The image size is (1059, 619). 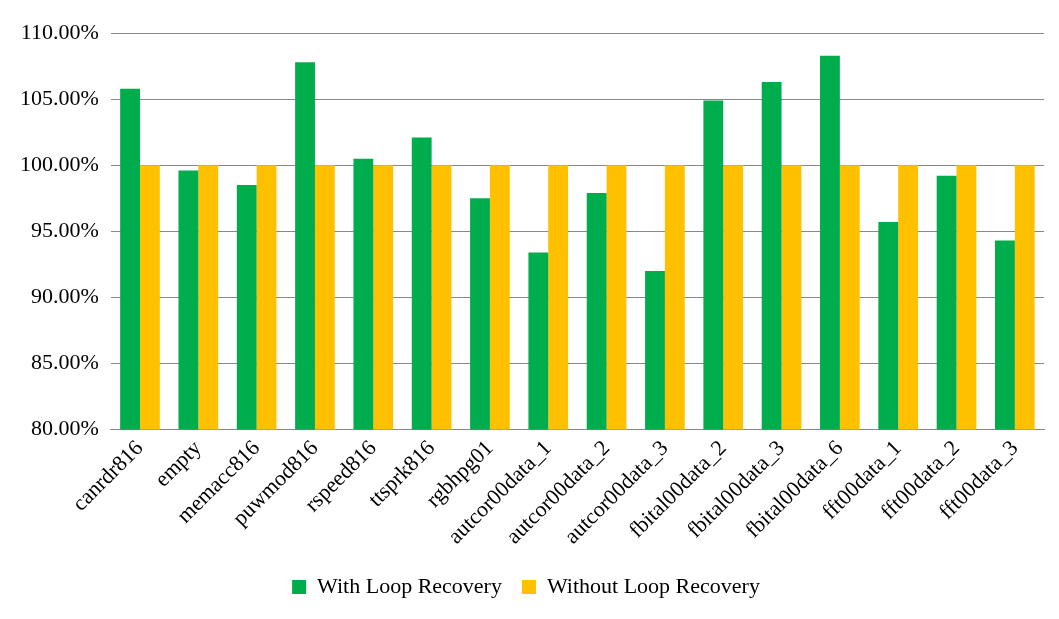 I want to click on legend-label: Without Loop Recovery, so click(x=653, y=585).